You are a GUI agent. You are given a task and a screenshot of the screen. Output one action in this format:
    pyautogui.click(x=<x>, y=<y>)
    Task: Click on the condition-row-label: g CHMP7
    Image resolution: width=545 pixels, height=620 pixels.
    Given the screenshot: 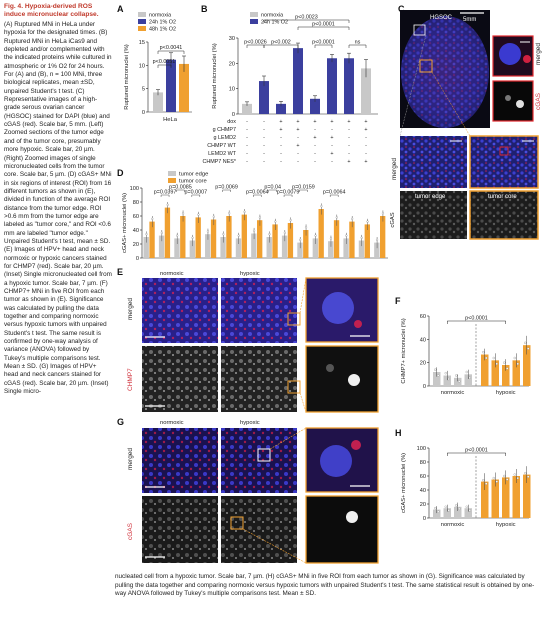 What is the action you would take?
    pyautogui.click(x=224, y=130)
    